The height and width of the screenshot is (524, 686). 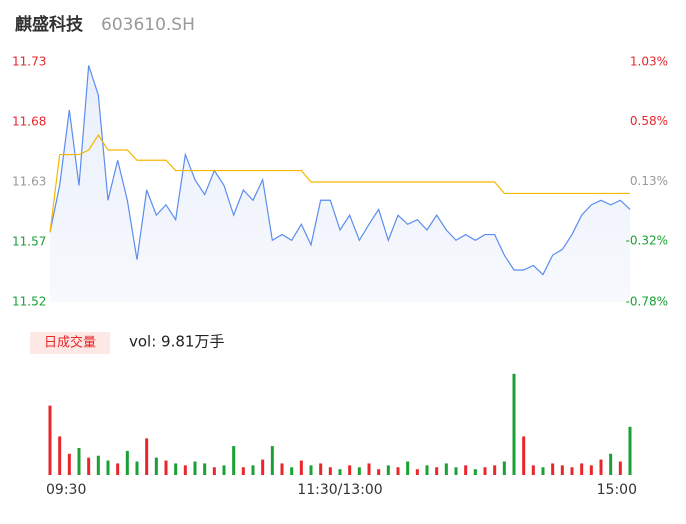 What do you see at coordinates (29, 182) in the screenshot?
I see `y-tick-label: 11.63` at bounding box center [29, 182].